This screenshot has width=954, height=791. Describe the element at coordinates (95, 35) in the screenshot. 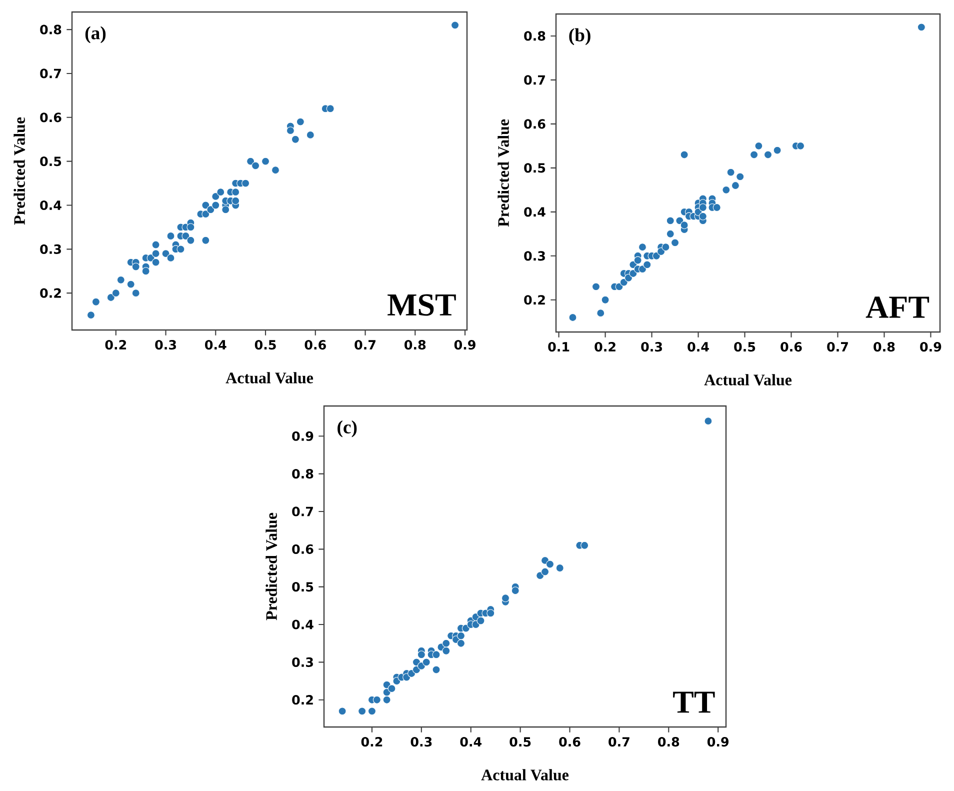

I see `annotation: (a)` at that location.